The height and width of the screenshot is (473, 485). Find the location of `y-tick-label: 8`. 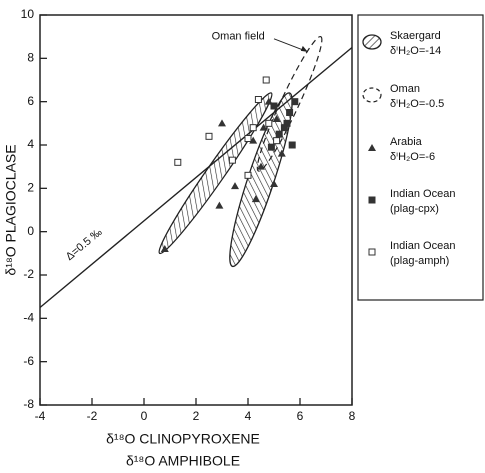

y-tick-label: 8 is located at coordinates (30, 58).